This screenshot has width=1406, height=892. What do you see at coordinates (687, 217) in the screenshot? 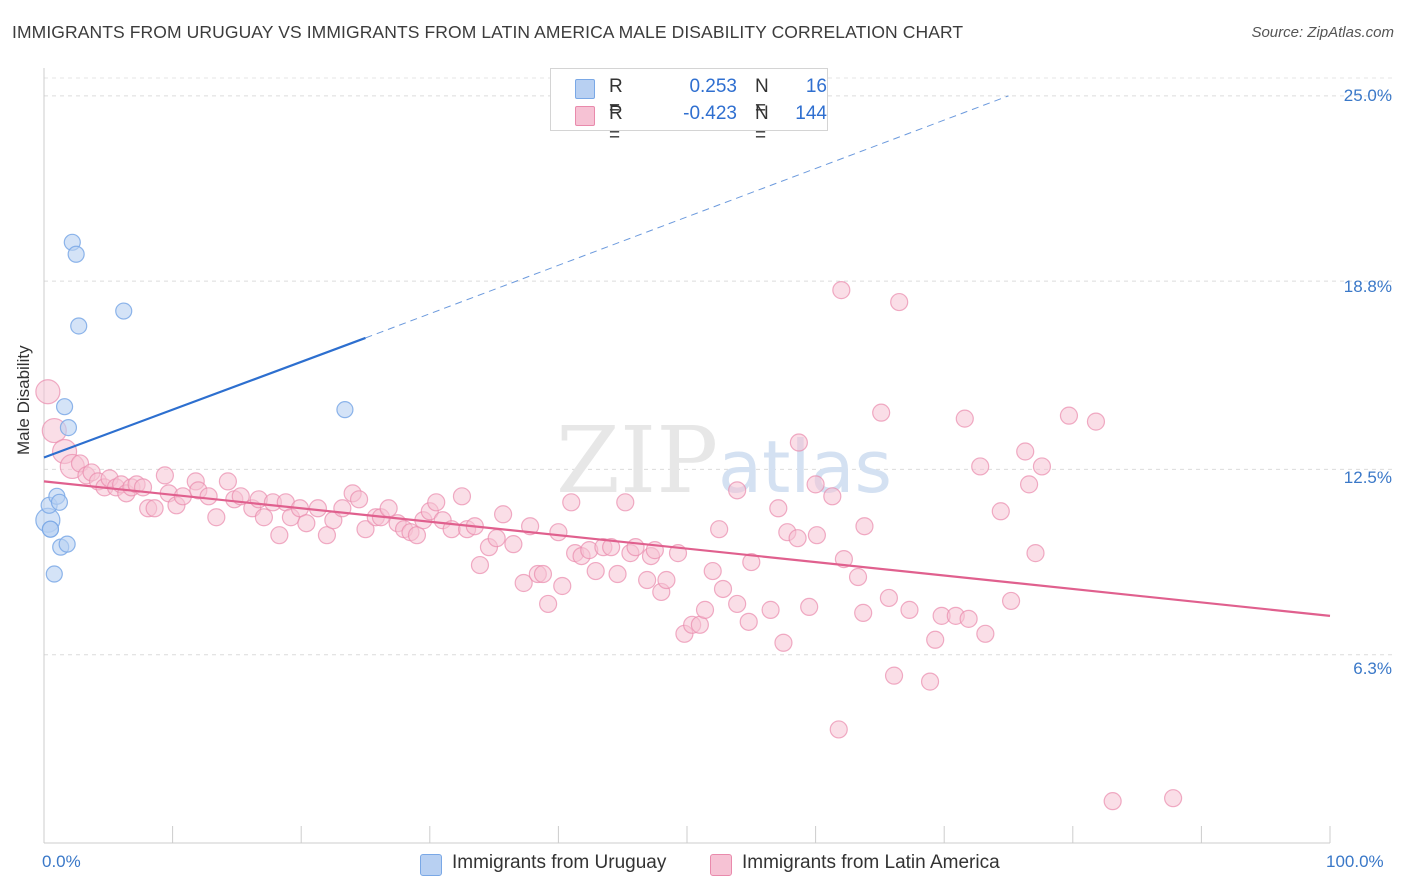
I see `uruguay-trend-extension` at bounding box center [687, 217].